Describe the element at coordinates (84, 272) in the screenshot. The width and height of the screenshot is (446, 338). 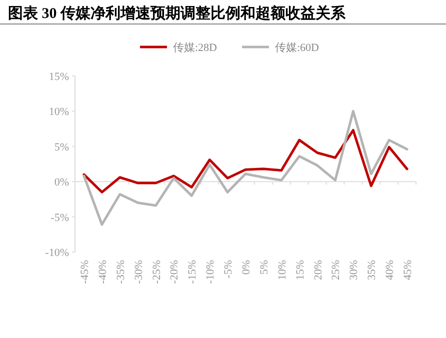
I see `x-tick-label: -45%` at that location.